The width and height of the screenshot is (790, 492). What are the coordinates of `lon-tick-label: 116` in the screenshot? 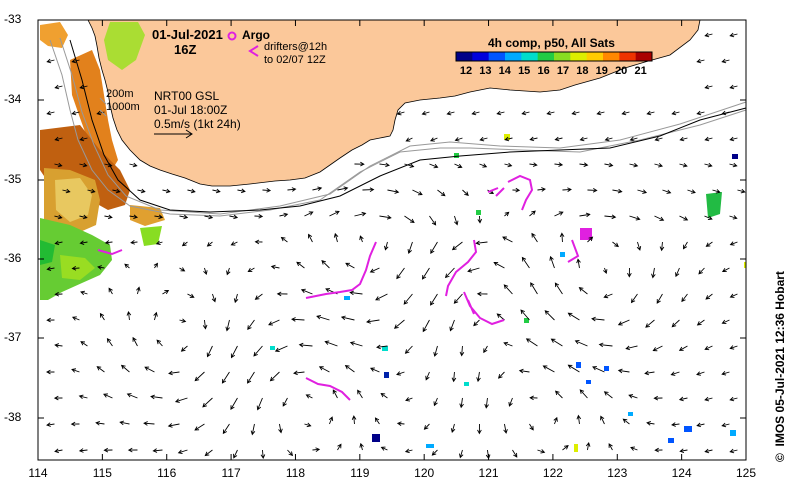 It's located at (167, 473).